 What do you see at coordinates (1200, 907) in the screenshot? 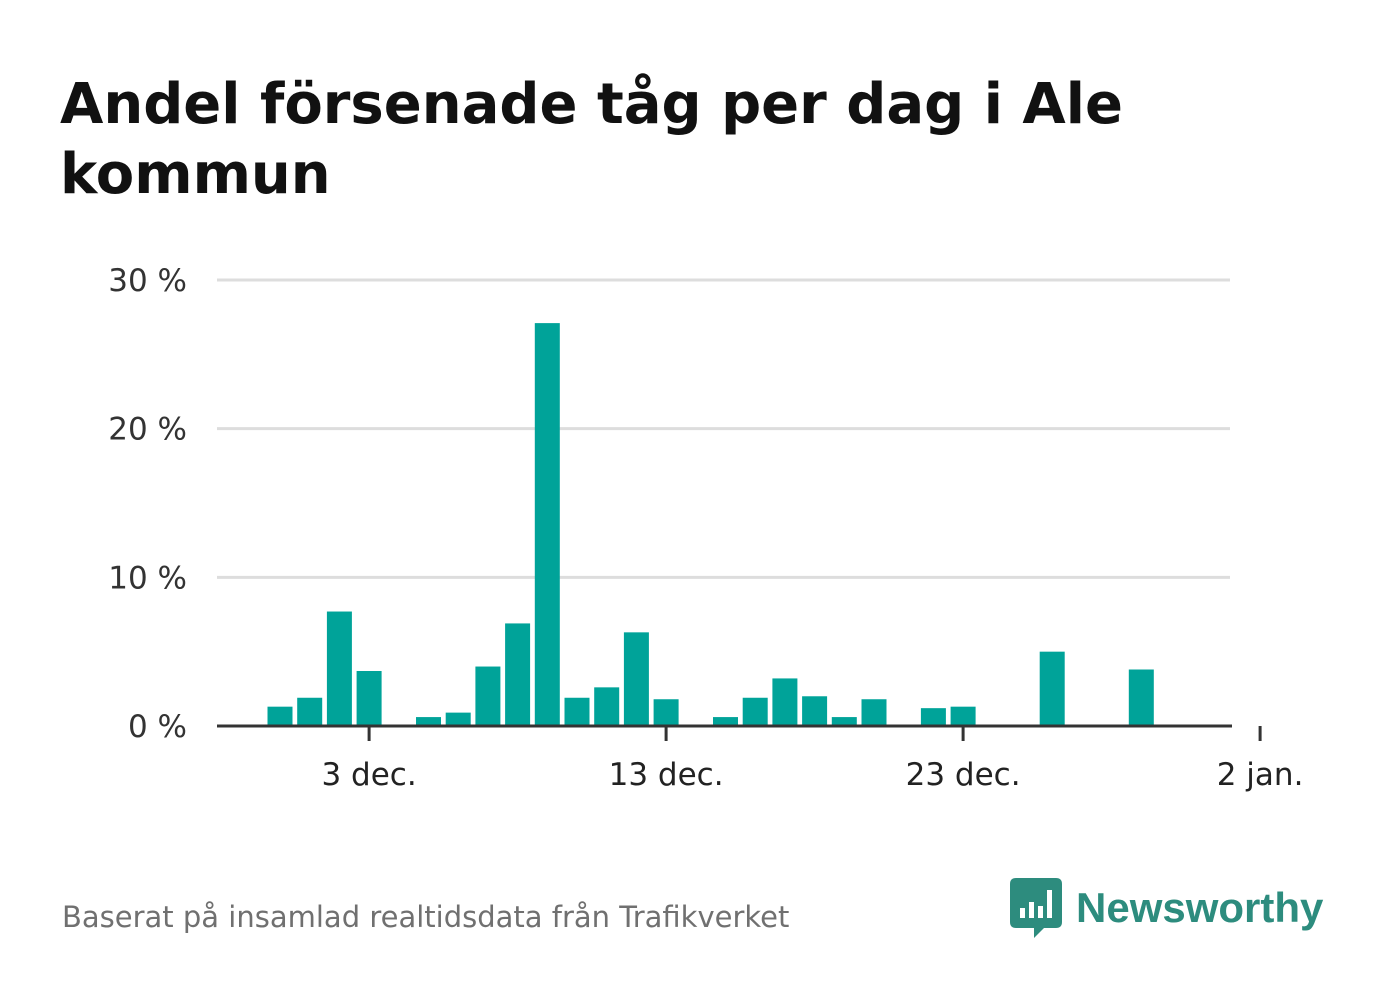
I see `brand-name: Newsworthy` at bounding box center [1200, 907].